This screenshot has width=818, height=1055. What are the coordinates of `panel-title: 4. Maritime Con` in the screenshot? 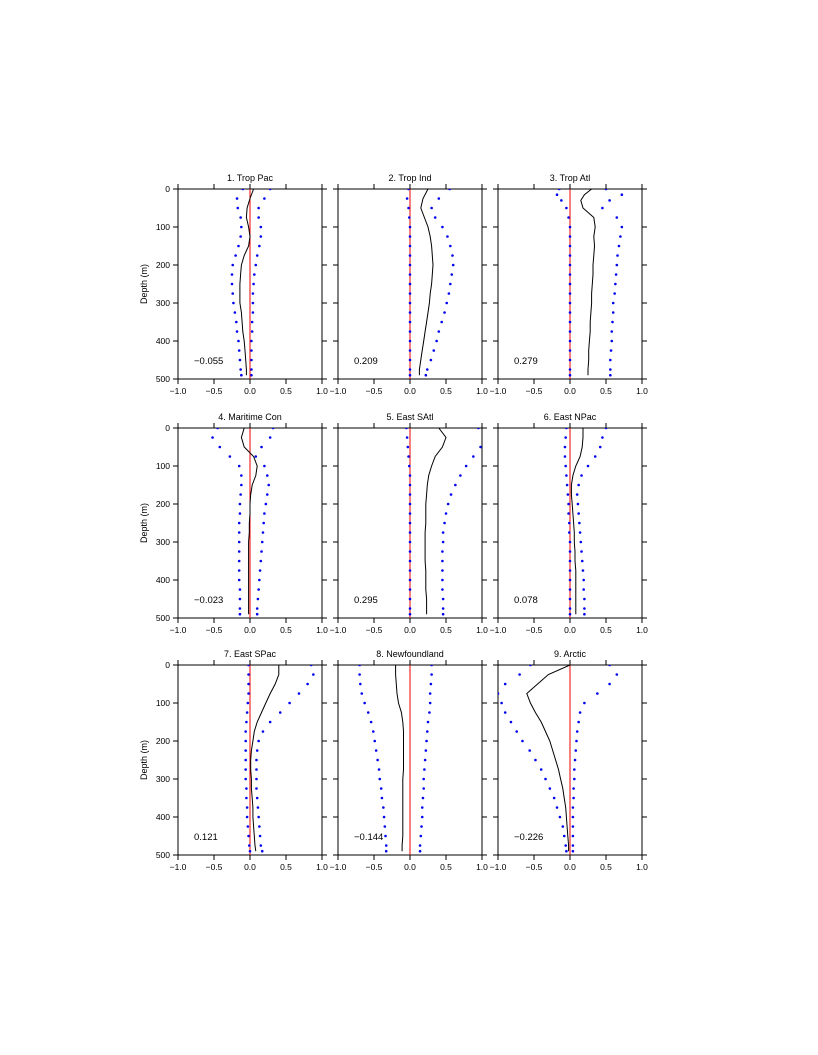 It's located at (250, 417).